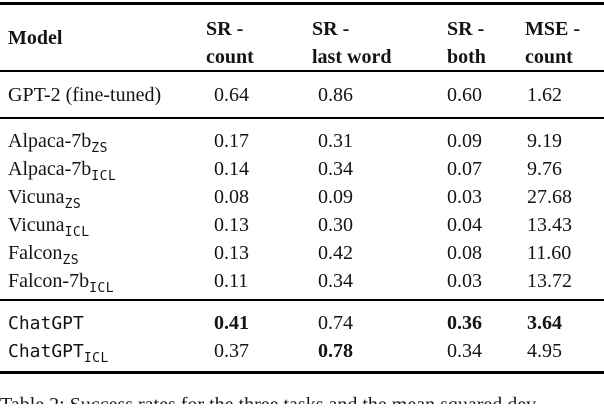  I want to click on table-row: Alpaca-7bICL 0.14 0.34 0.07 9.76, so click(302, 170).